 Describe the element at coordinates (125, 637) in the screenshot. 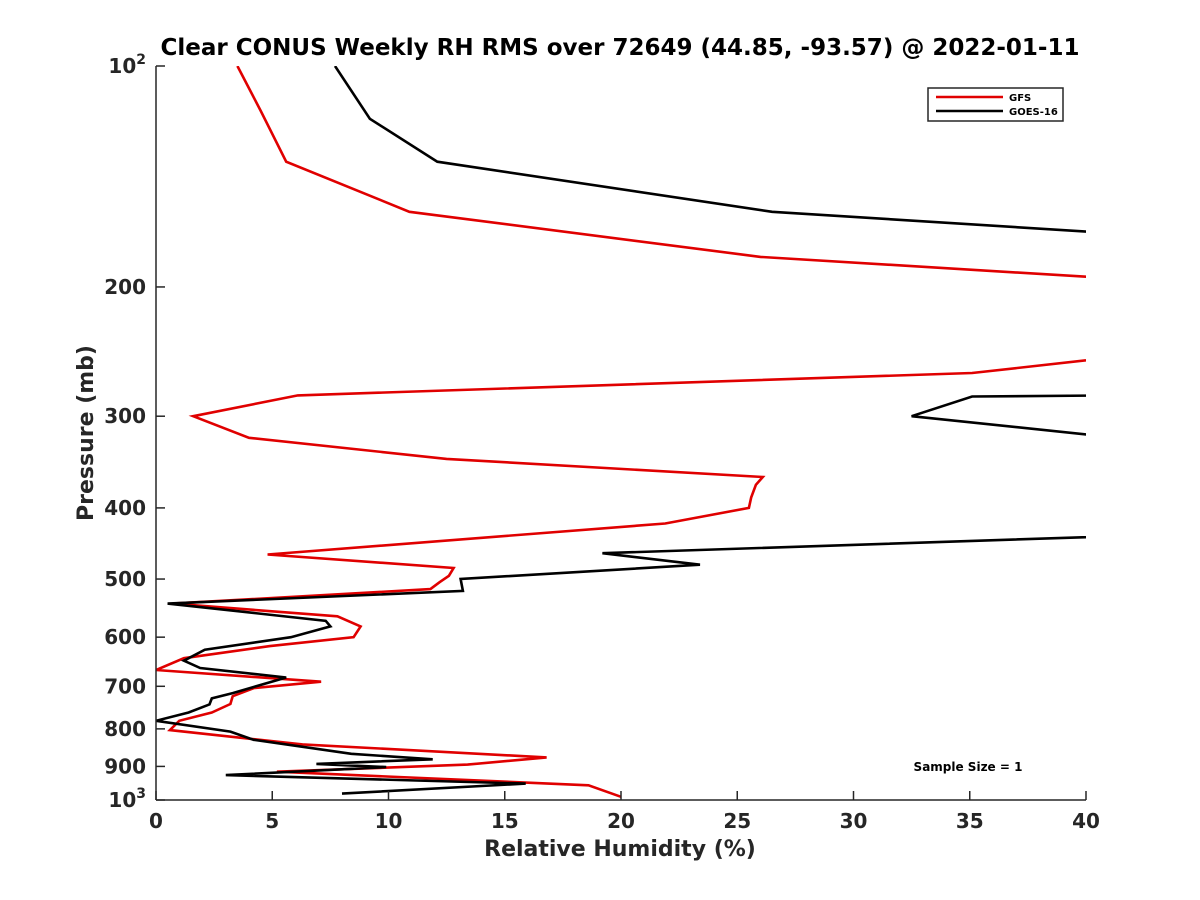

I see `y-tick-label: 600` at that location.